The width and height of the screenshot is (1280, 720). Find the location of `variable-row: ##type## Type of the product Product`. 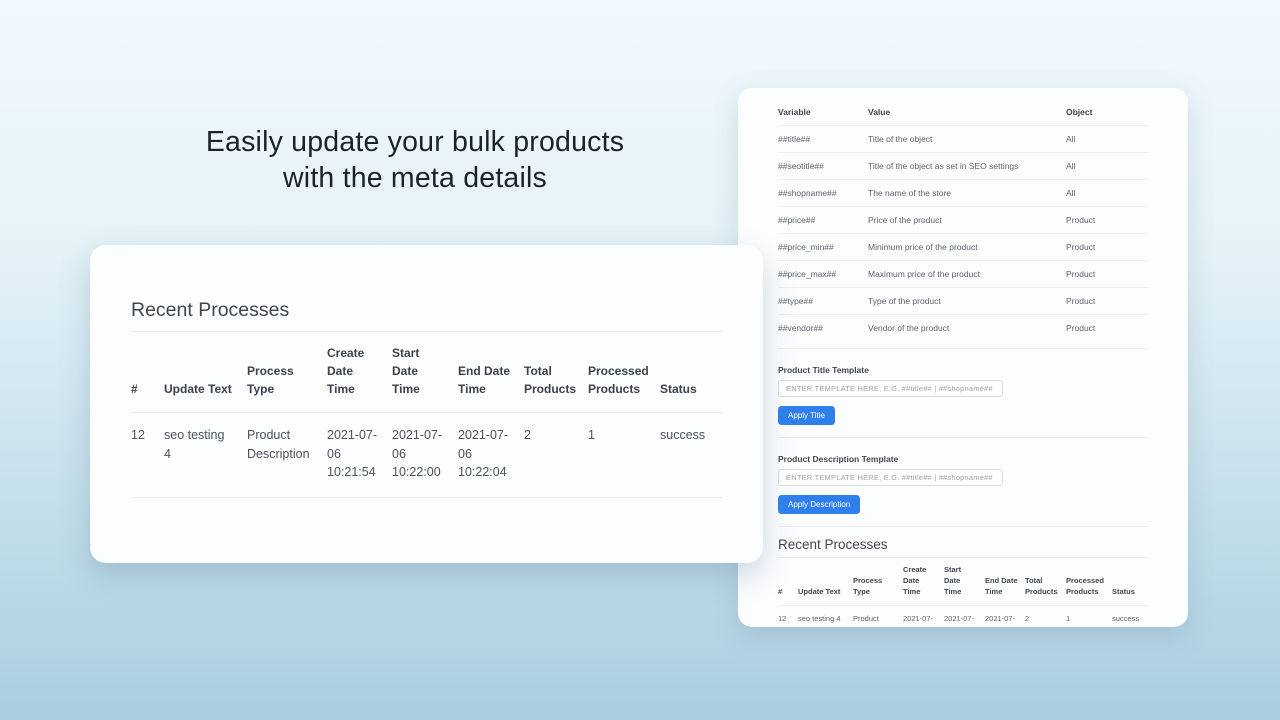

variable-row: ##type## Type of the product Product is located at coordinates (963, 301).